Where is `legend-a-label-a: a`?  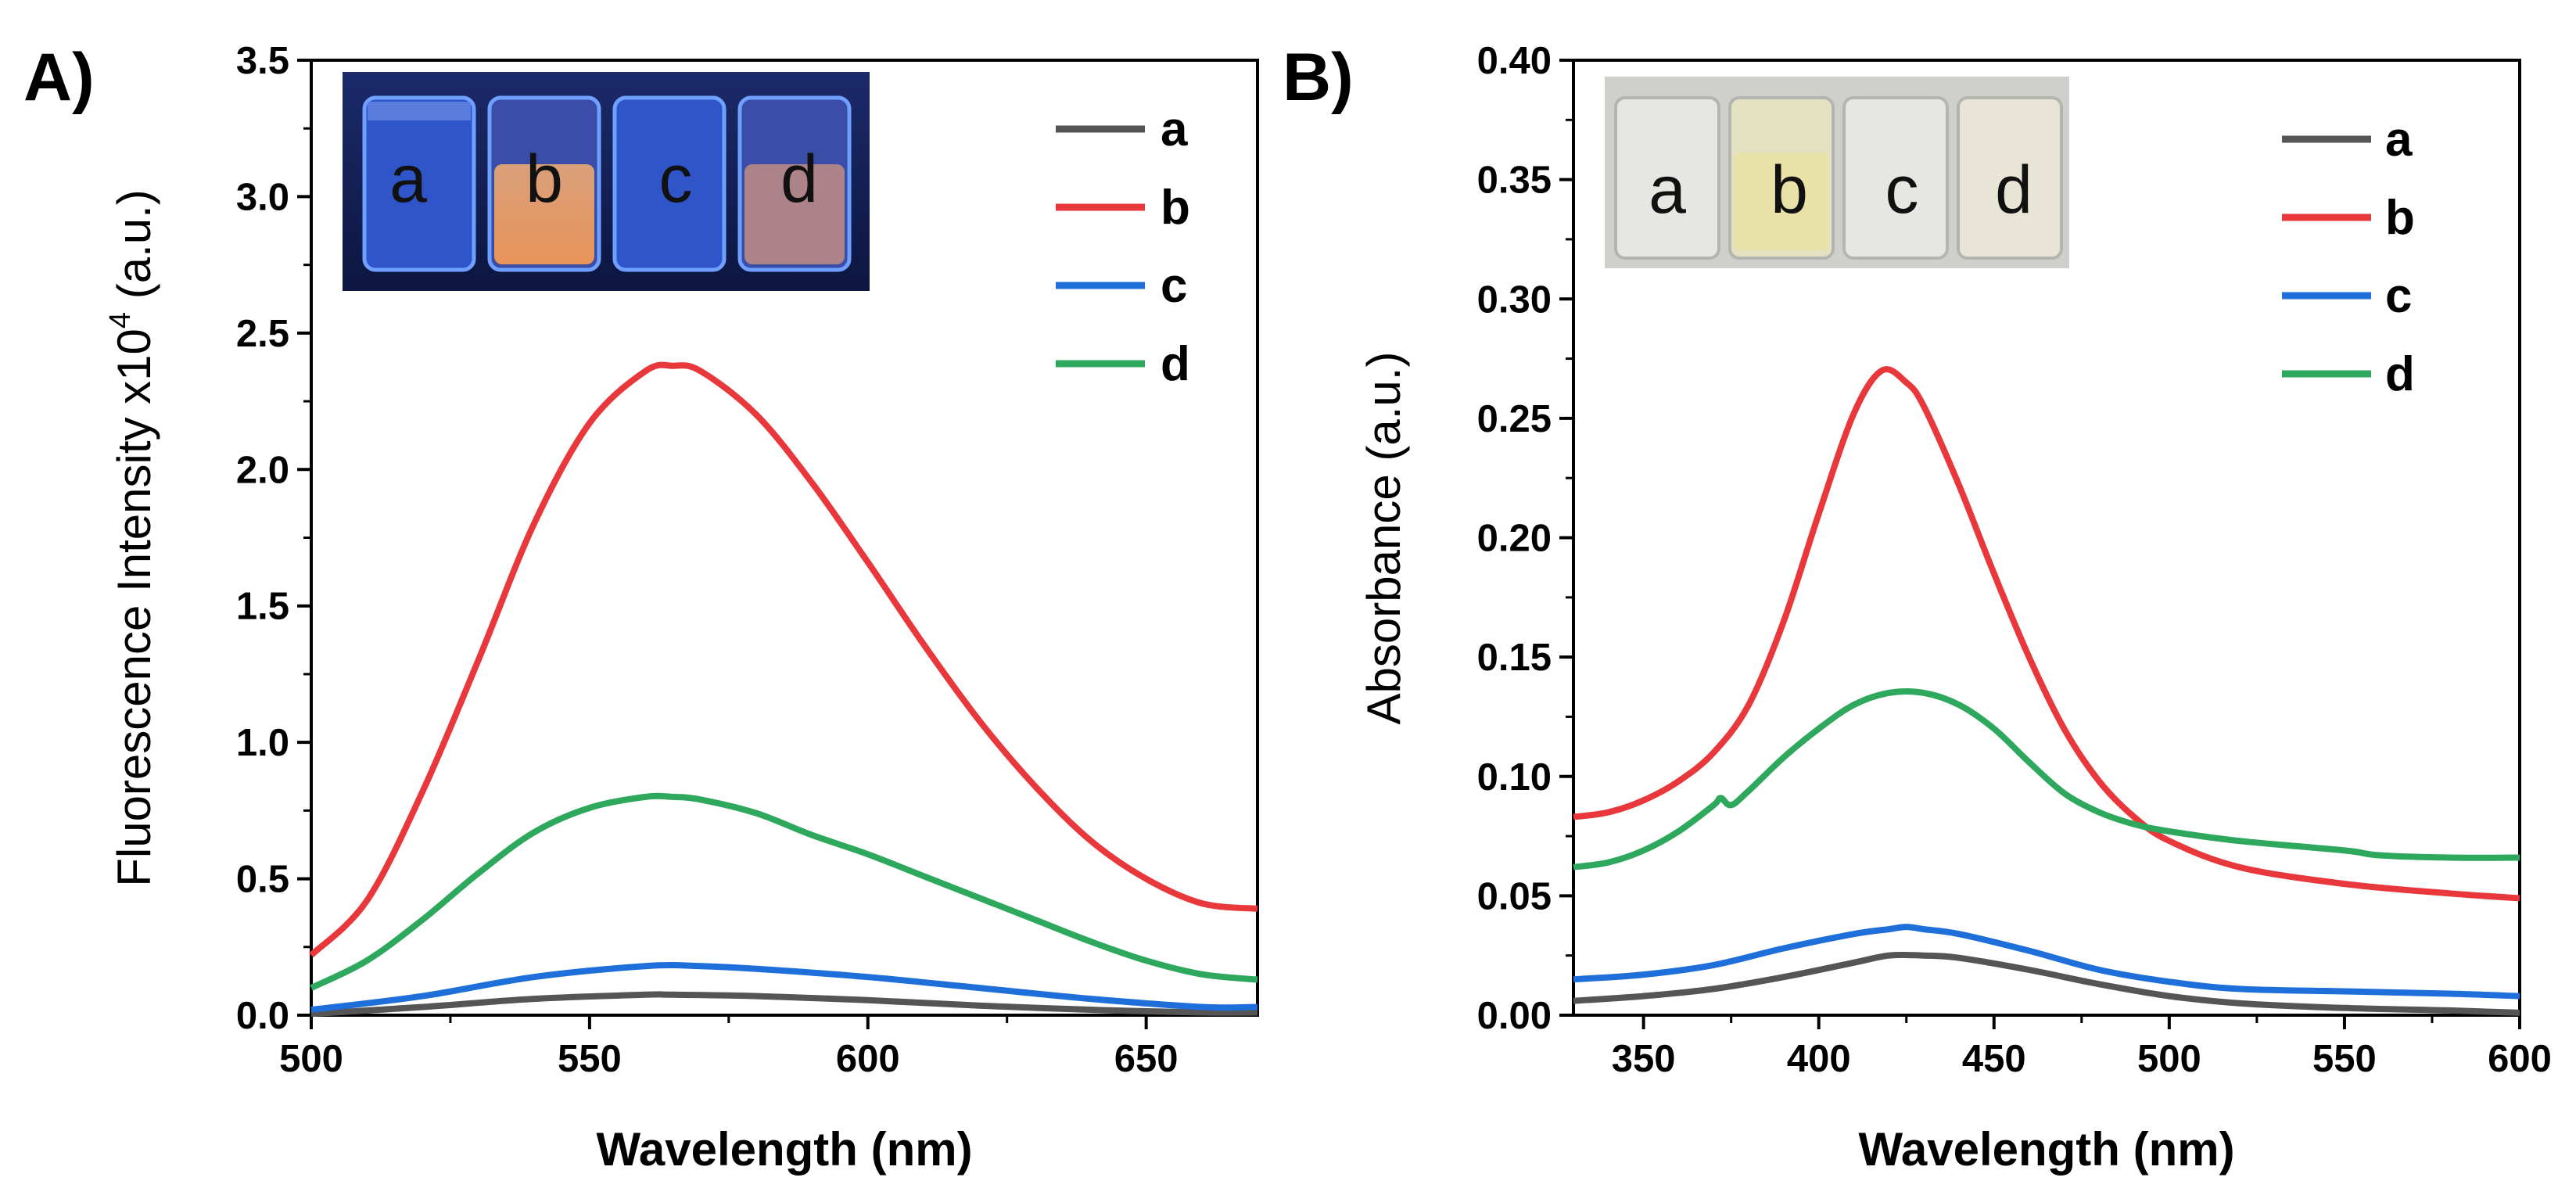
legend-a-label-a: a is located at coordinates (1174, 129).